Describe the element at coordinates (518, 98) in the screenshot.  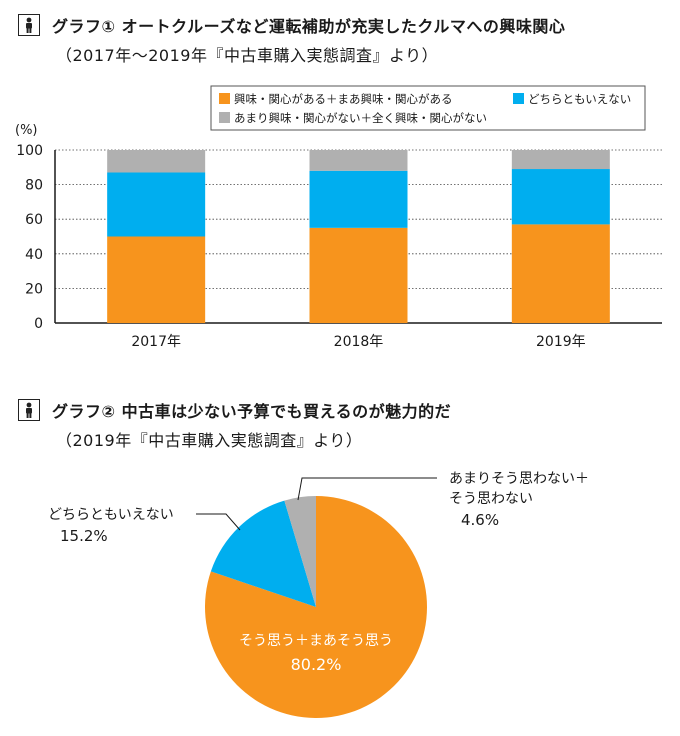
I see `legend-swatch-neutral` at that location.